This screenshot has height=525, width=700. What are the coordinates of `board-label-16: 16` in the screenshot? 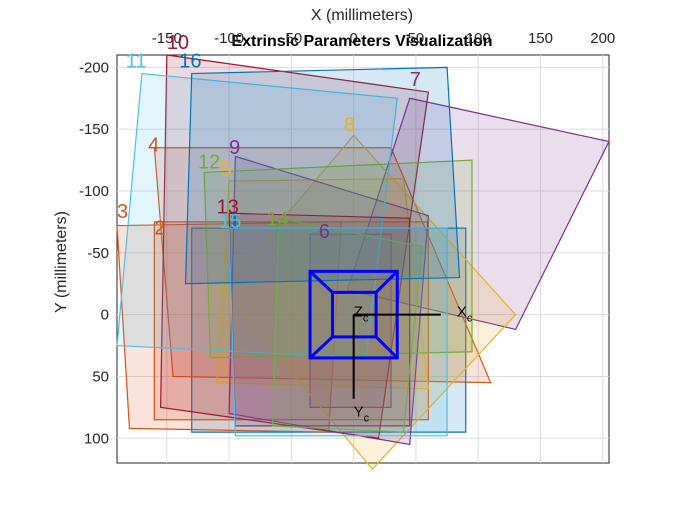 It's located at (190, 61).